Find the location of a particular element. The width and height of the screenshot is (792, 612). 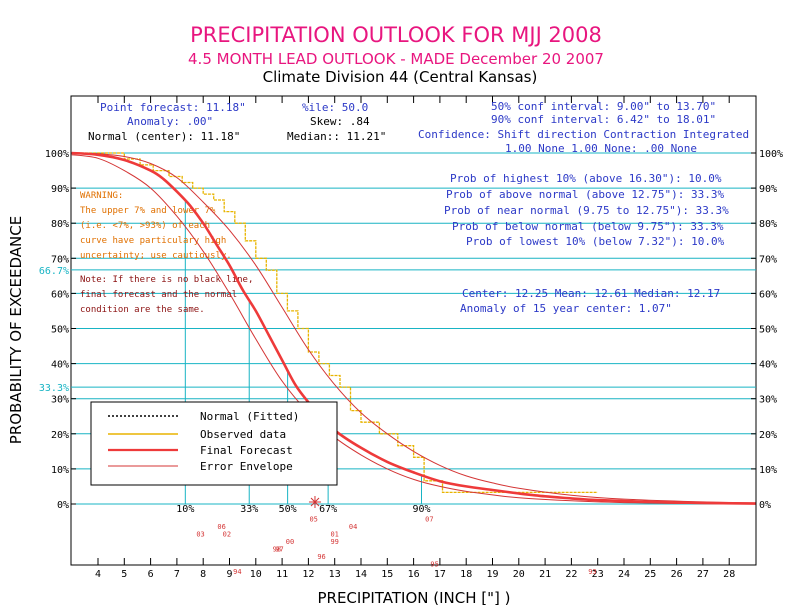

prob-lowest-10: Prob of lowest 10% (below 7.32"): 10.0% is located at coordinates (595, 241).